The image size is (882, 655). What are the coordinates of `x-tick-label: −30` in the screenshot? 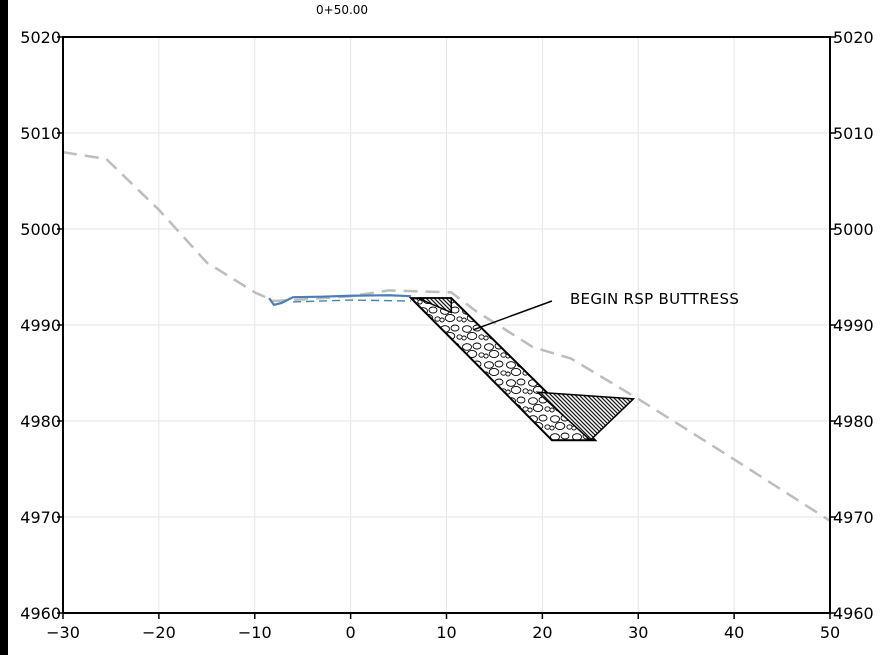 It's located at (63, 632).